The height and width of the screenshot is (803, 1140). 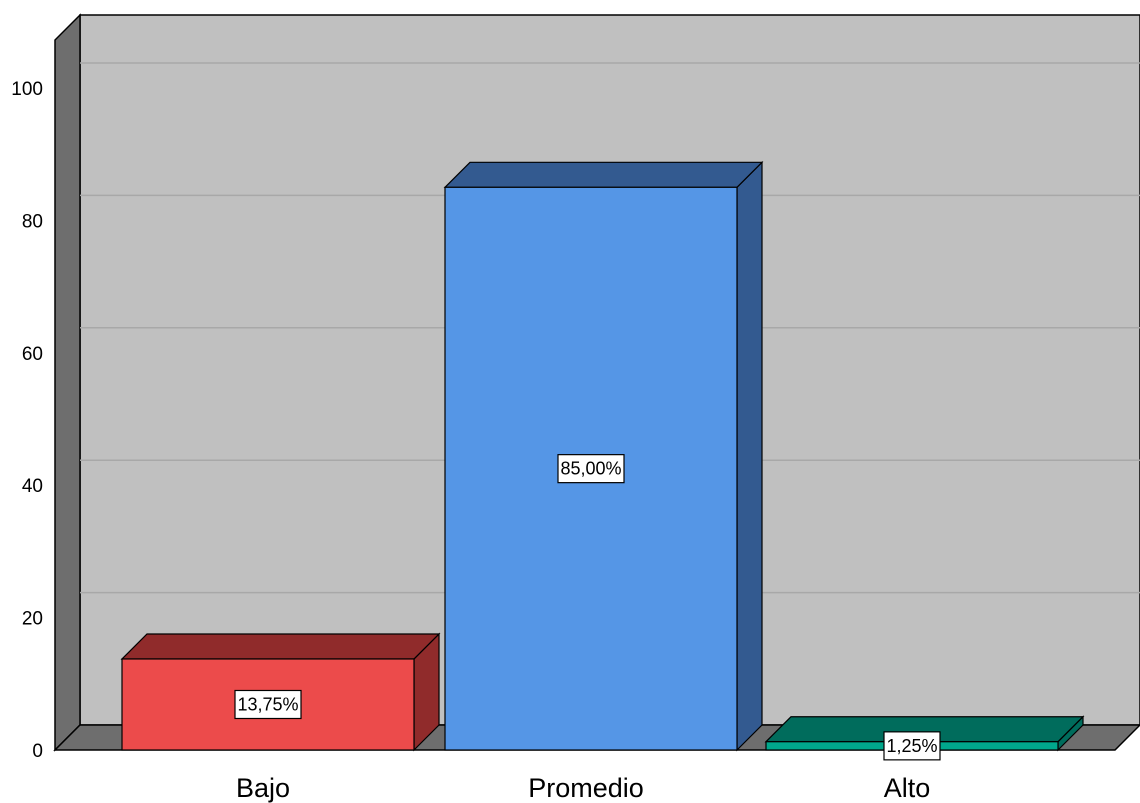 I want to click on data-label: 85,00%, so click(x=591, y=469).